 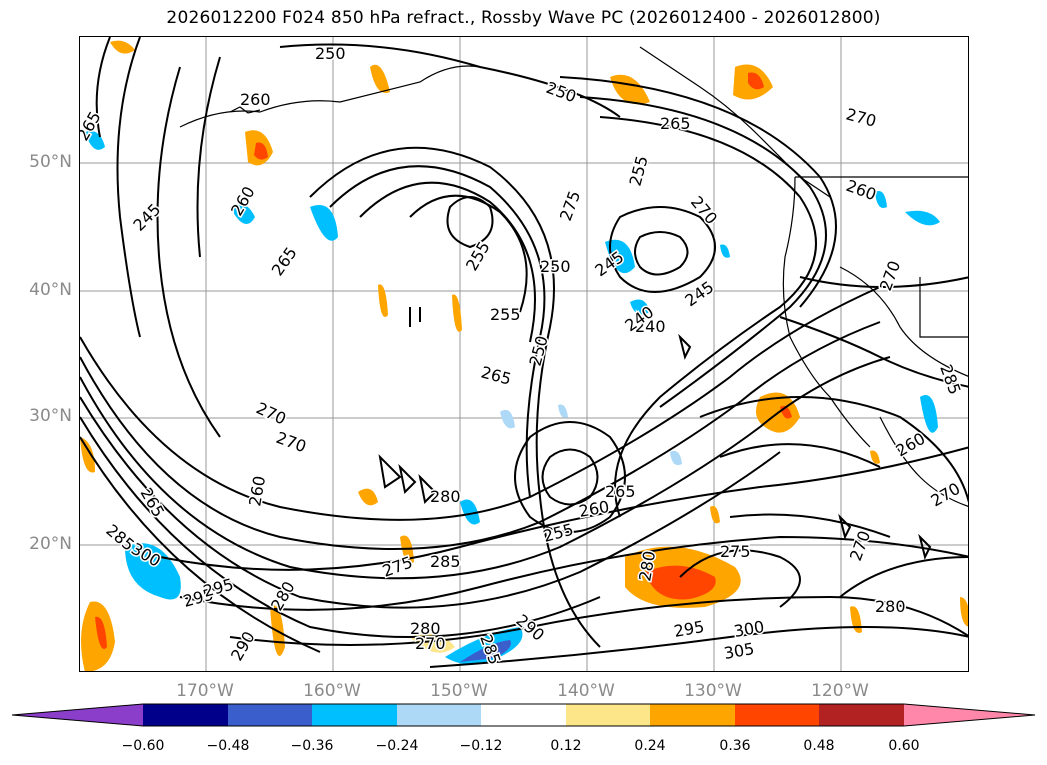 I want to click on colorbar-tick: −0.36, so click(x=312, y=746).